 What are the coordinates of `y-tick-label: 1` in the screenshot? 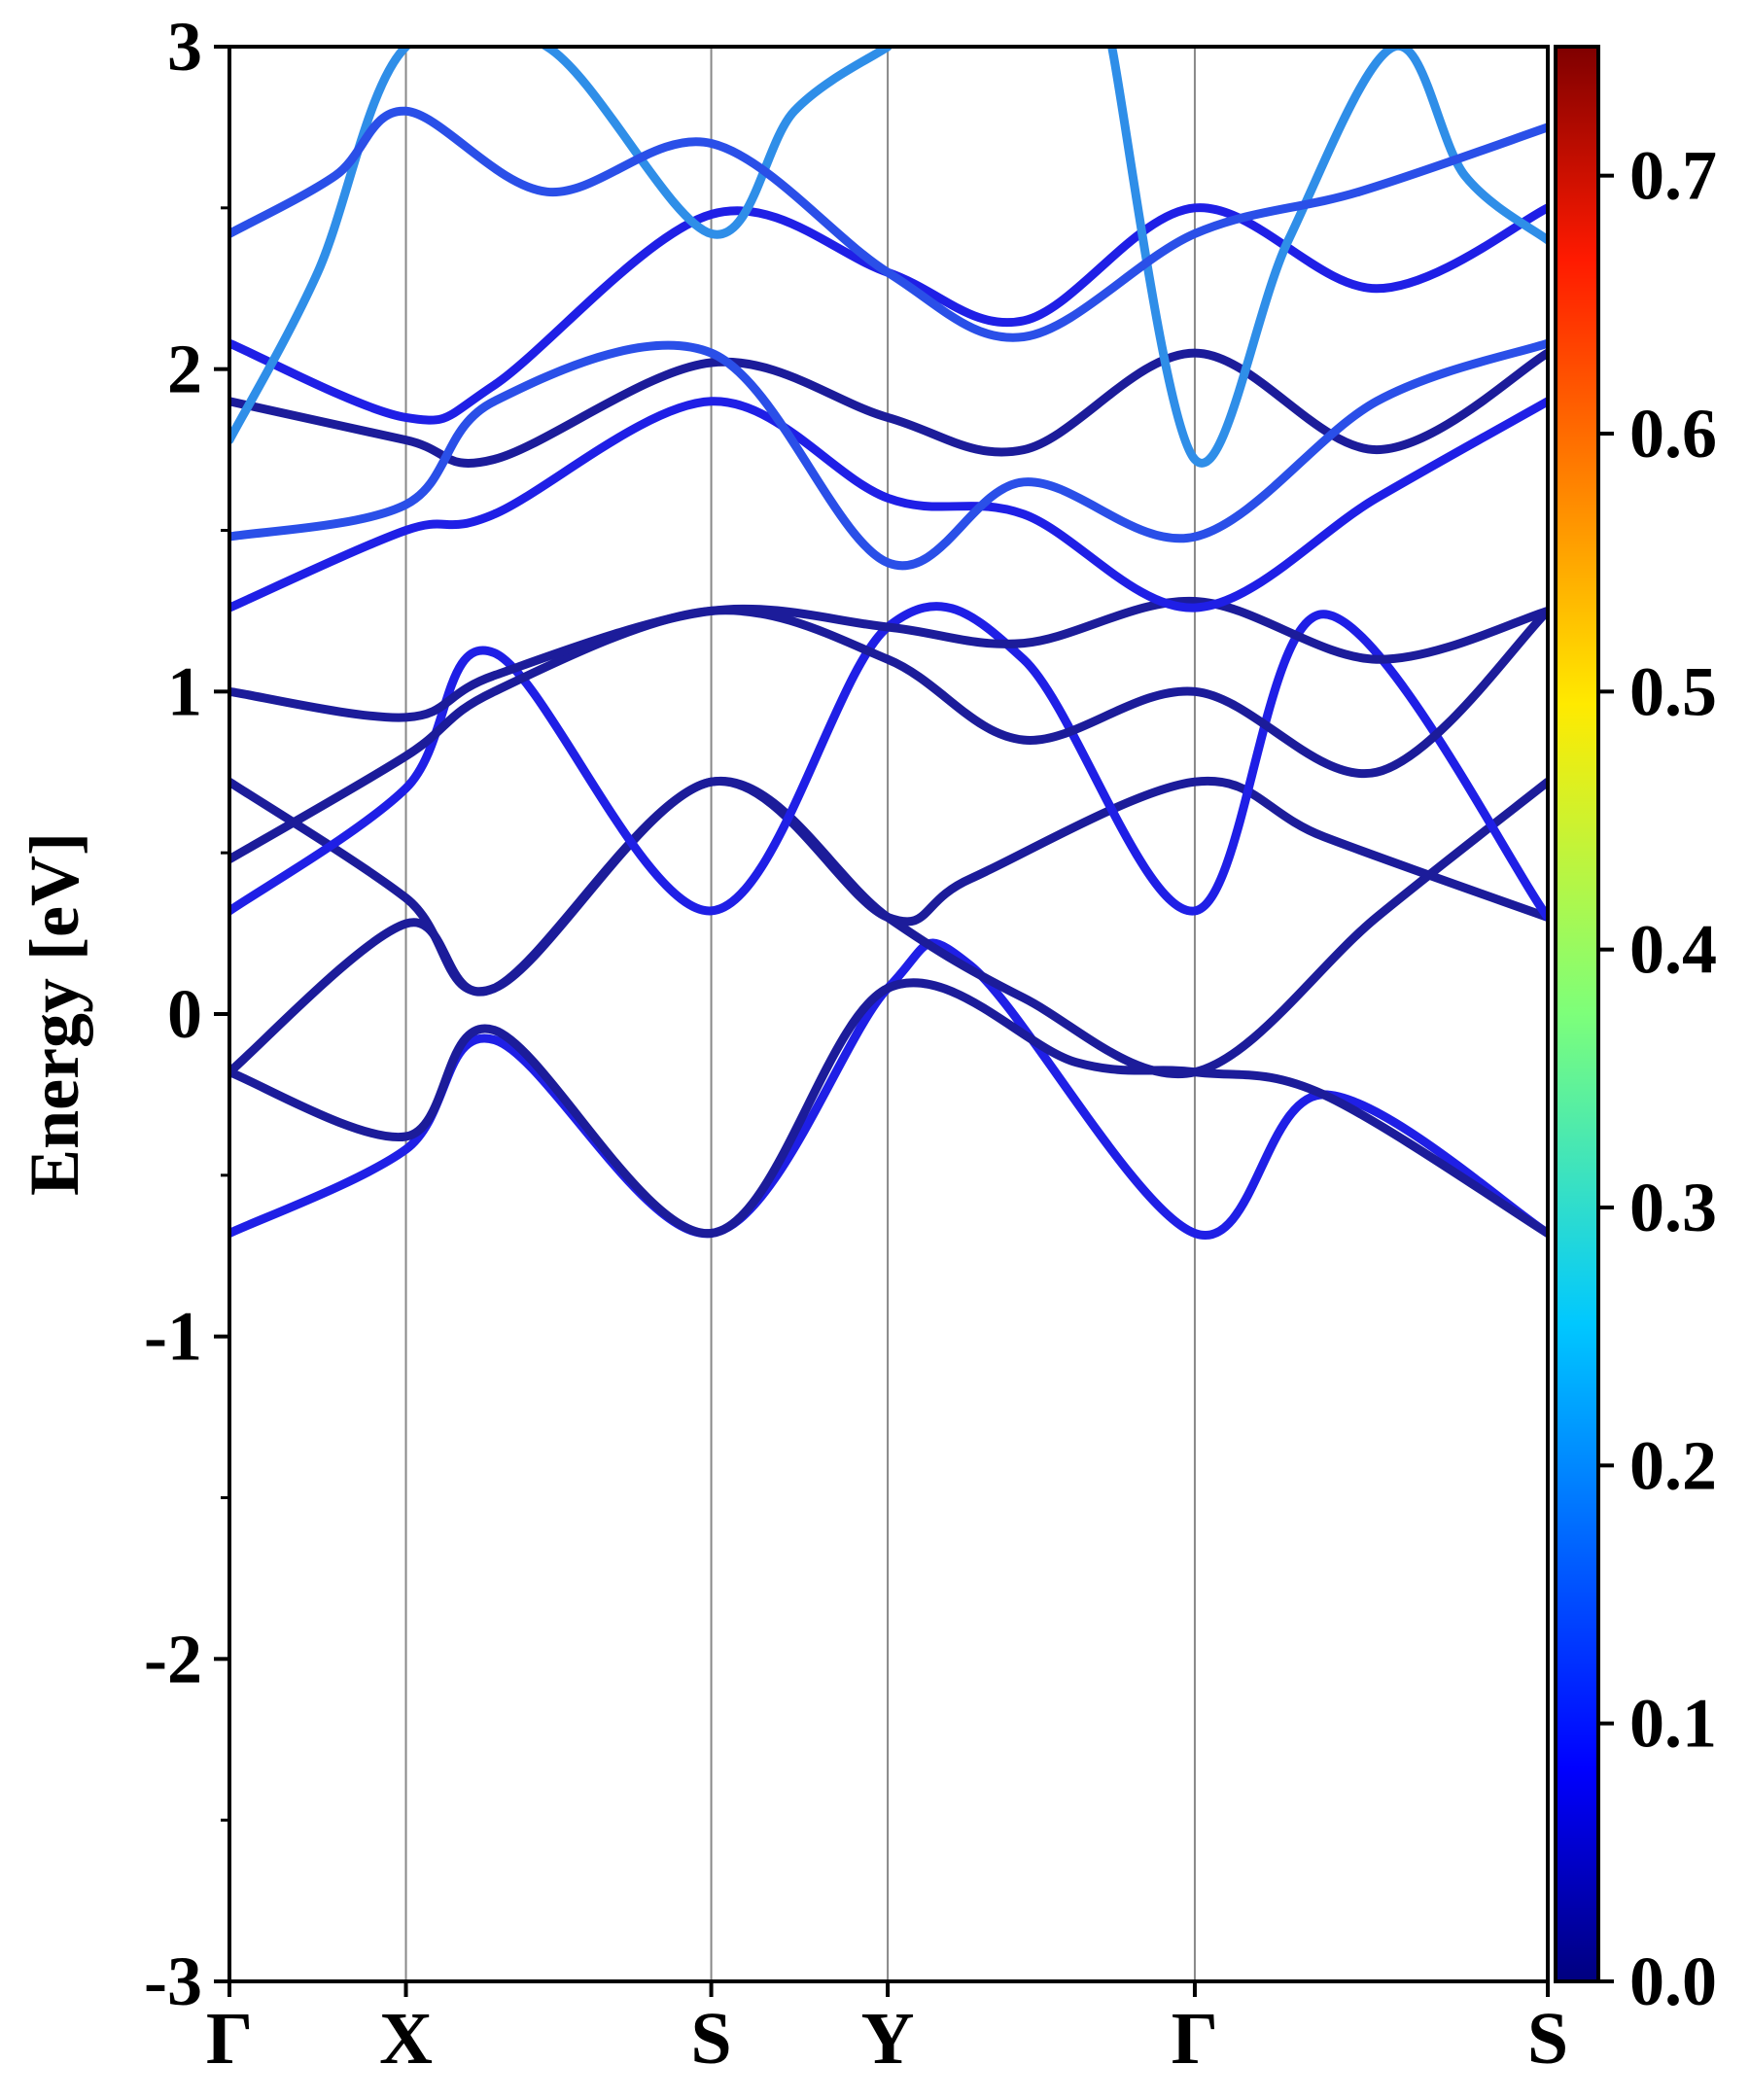 It's located at (184, 691).